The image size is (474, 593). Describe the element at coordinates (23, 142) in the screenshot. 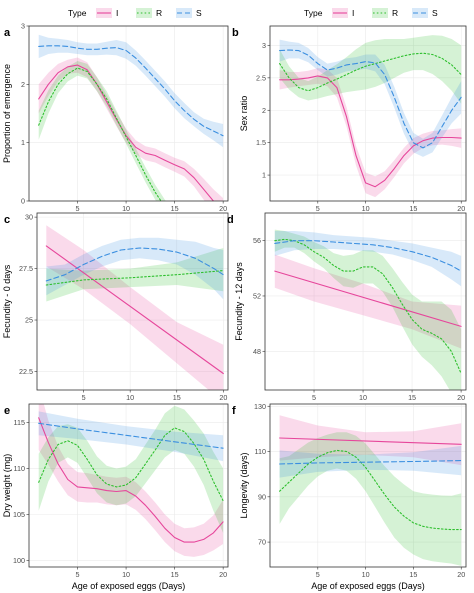

I see `y-tick-label: 1` at that location.